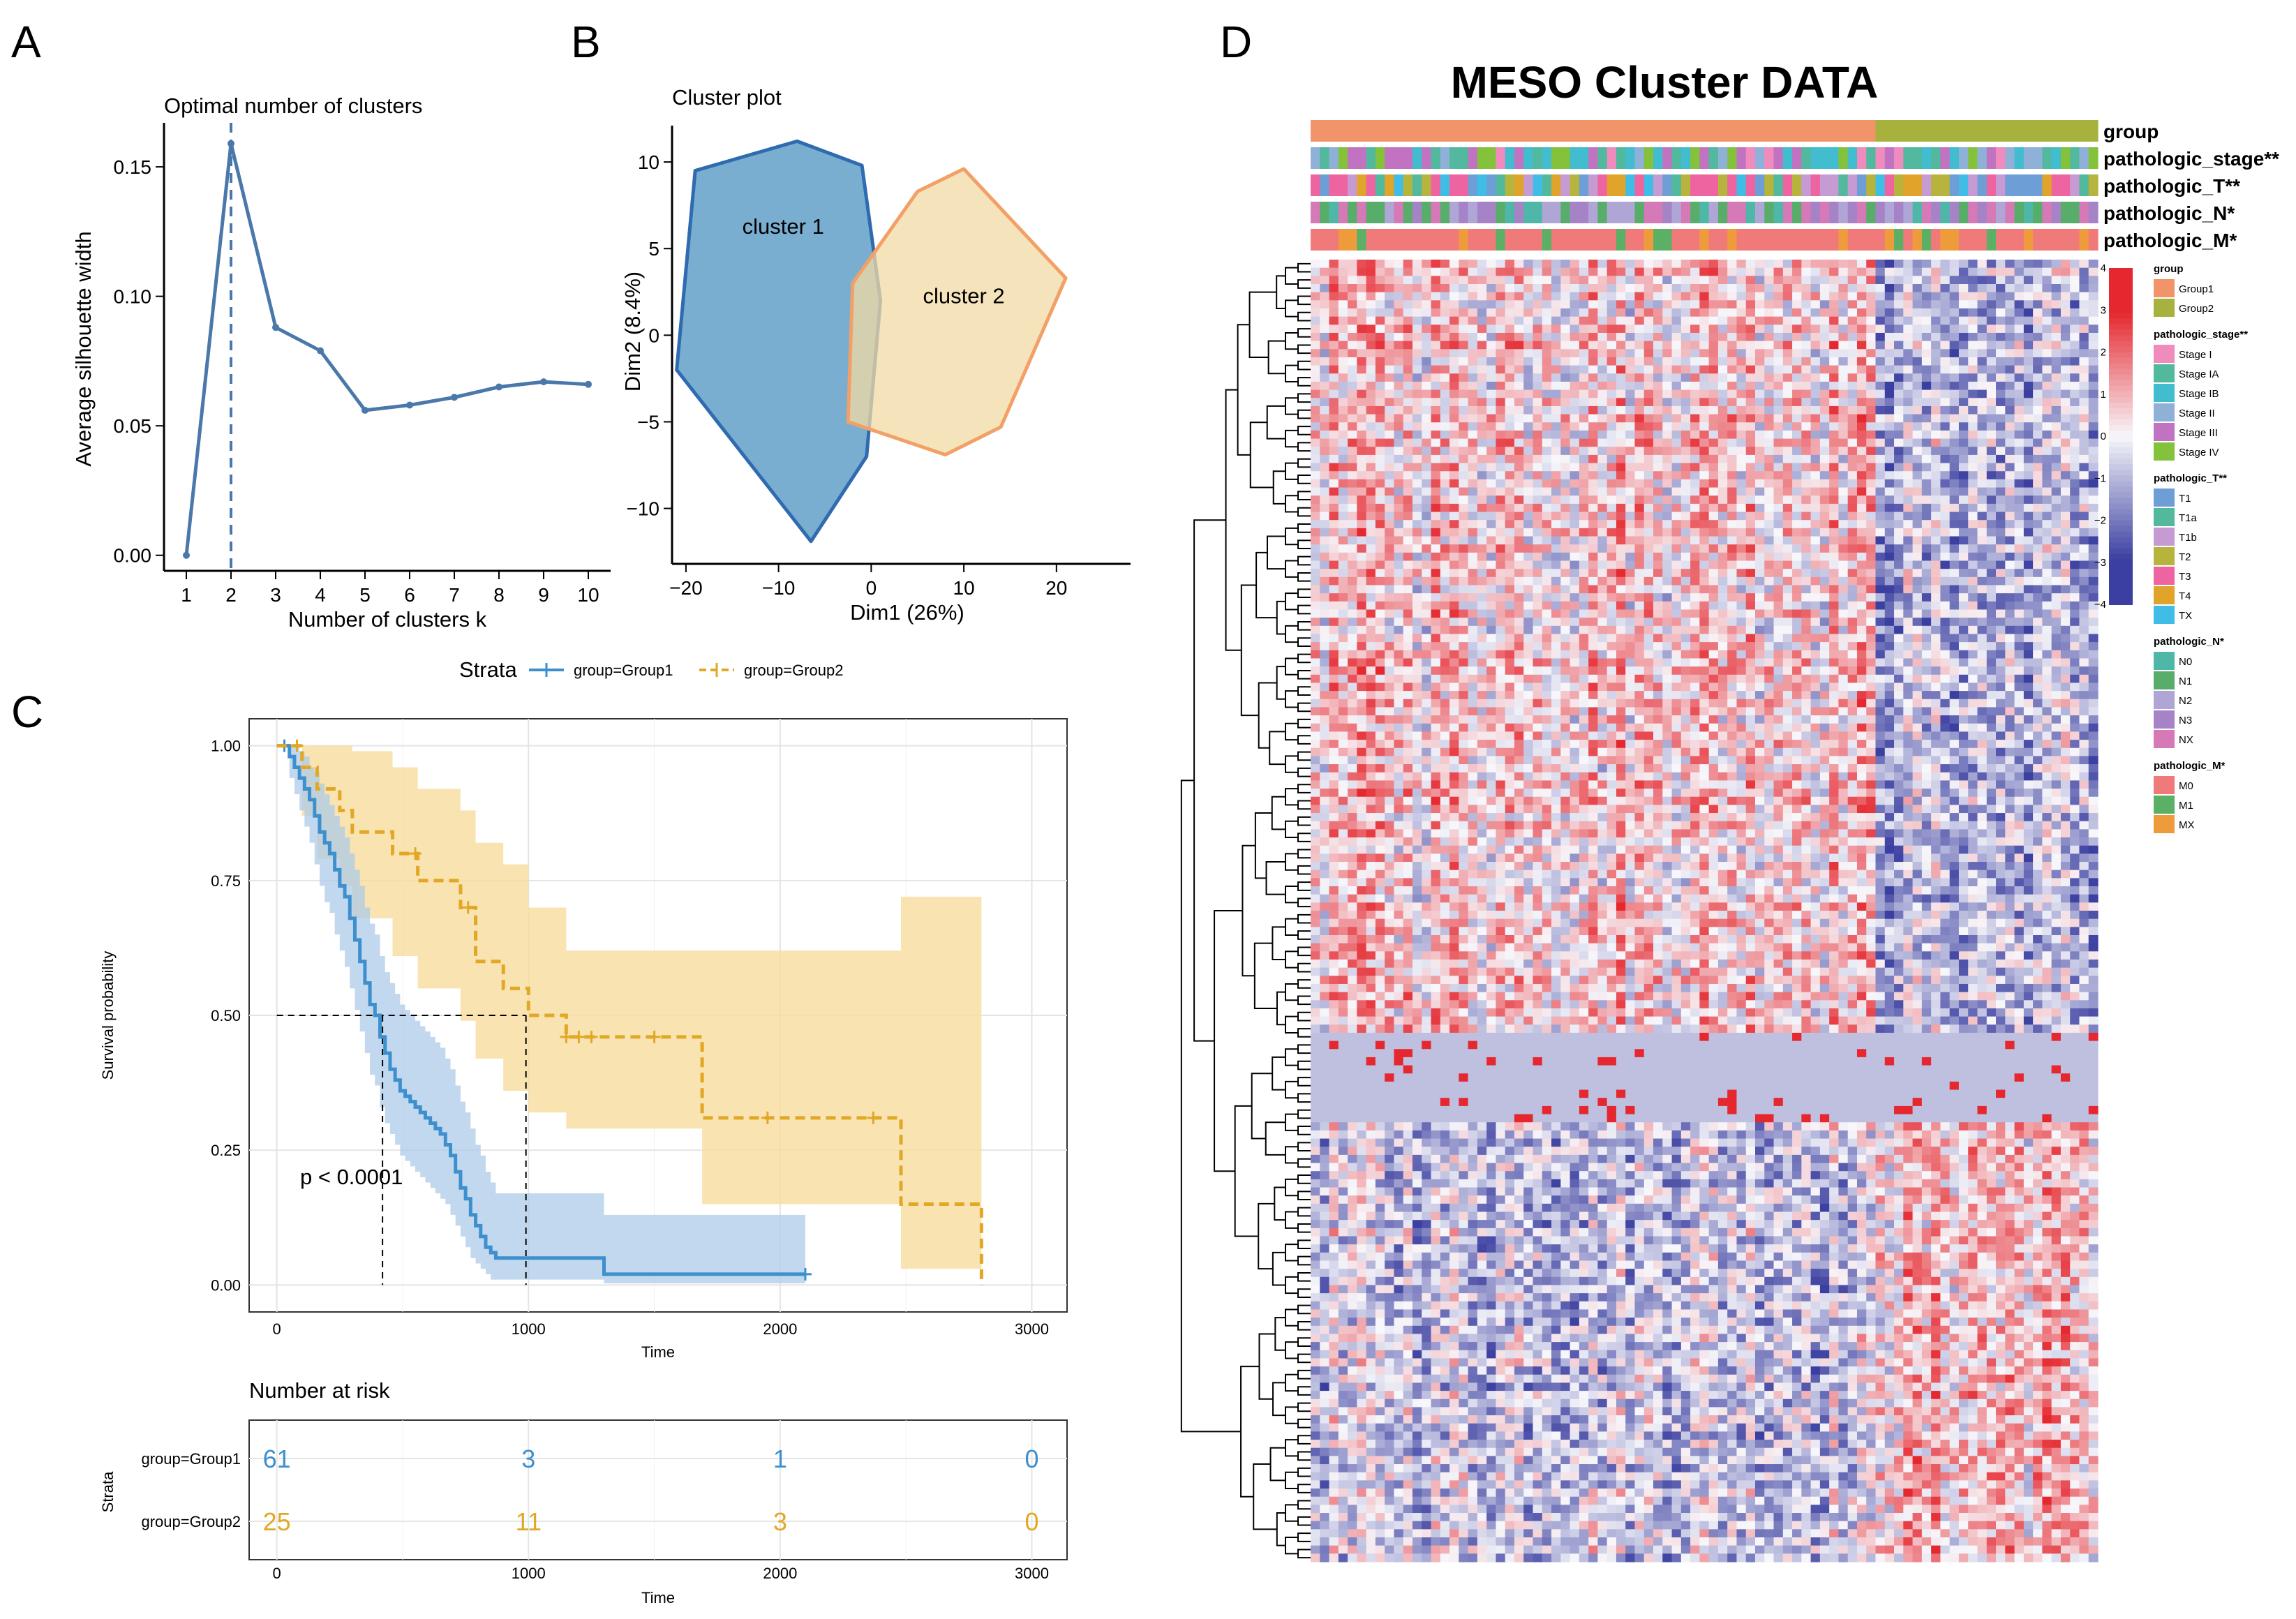 The image size is (2296, 1619). Describe the element at coordinates (779, 588) in the screenshot. I see `x-tick-label: −10` at that location.